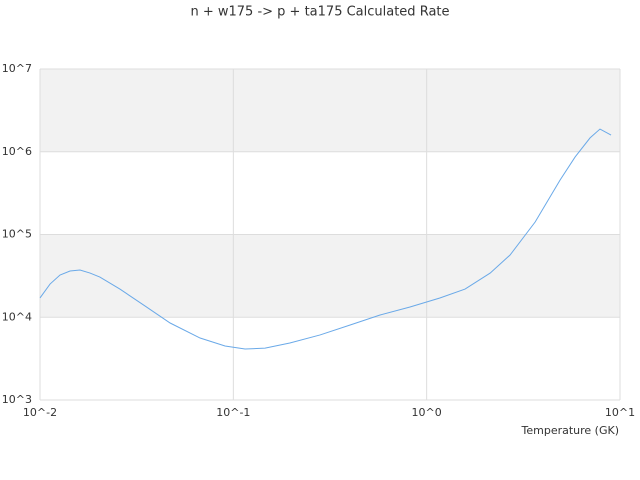 This screenshot has height=480, width=640. What do you see at coordinates (319, 12) in the screenshot?
I see `chart-title: n + w175 -> p + ta175 Calculated Rate` at bounding box center [319, 12].